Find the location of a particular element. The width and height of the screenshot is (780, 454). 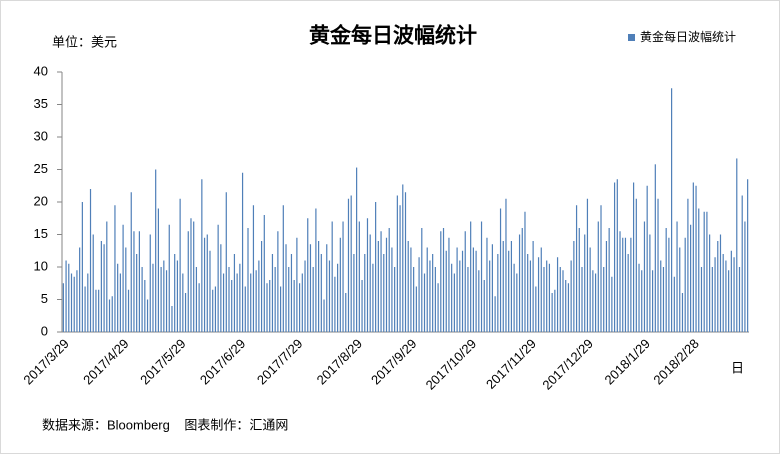

x-axis-label: 日 is located at coordinates (737, 367).